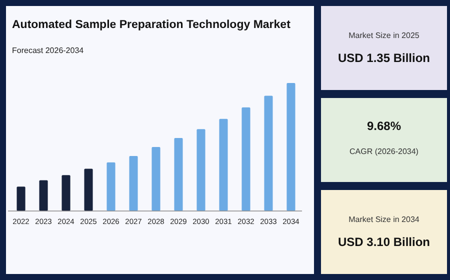  What do you see at coordinates (384, 151) in the screenshot?
I see `text: CAGR (2026-2034)` at bounding box center [384, 151].